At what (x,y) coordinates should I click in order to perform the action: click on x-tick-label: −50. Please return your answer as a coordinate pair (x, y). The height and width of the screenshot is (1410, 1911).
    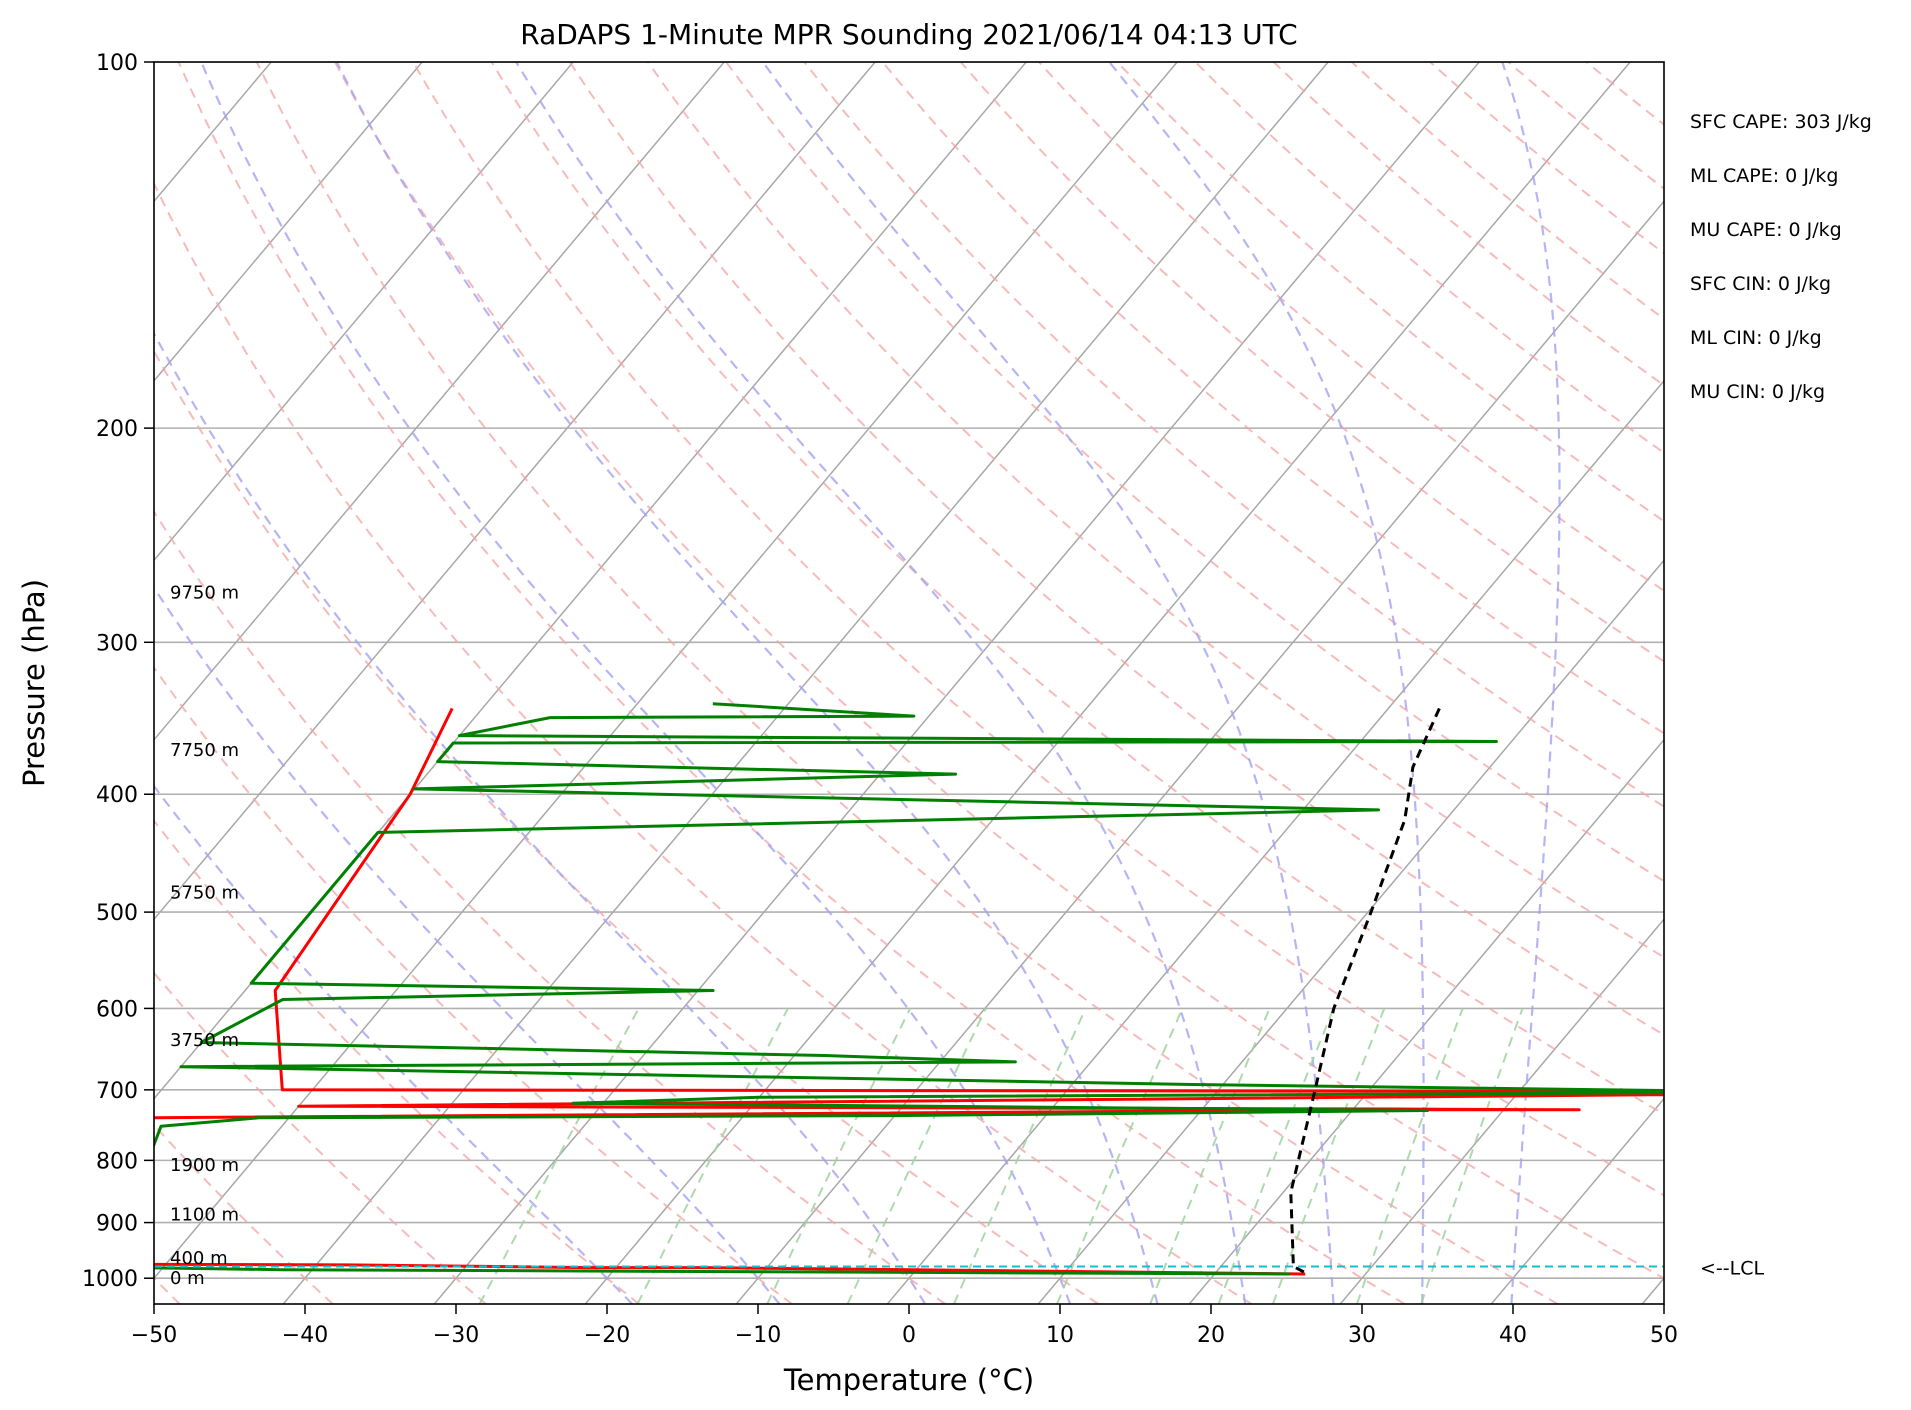
    Looking at the image, I should click on (154, 1335).